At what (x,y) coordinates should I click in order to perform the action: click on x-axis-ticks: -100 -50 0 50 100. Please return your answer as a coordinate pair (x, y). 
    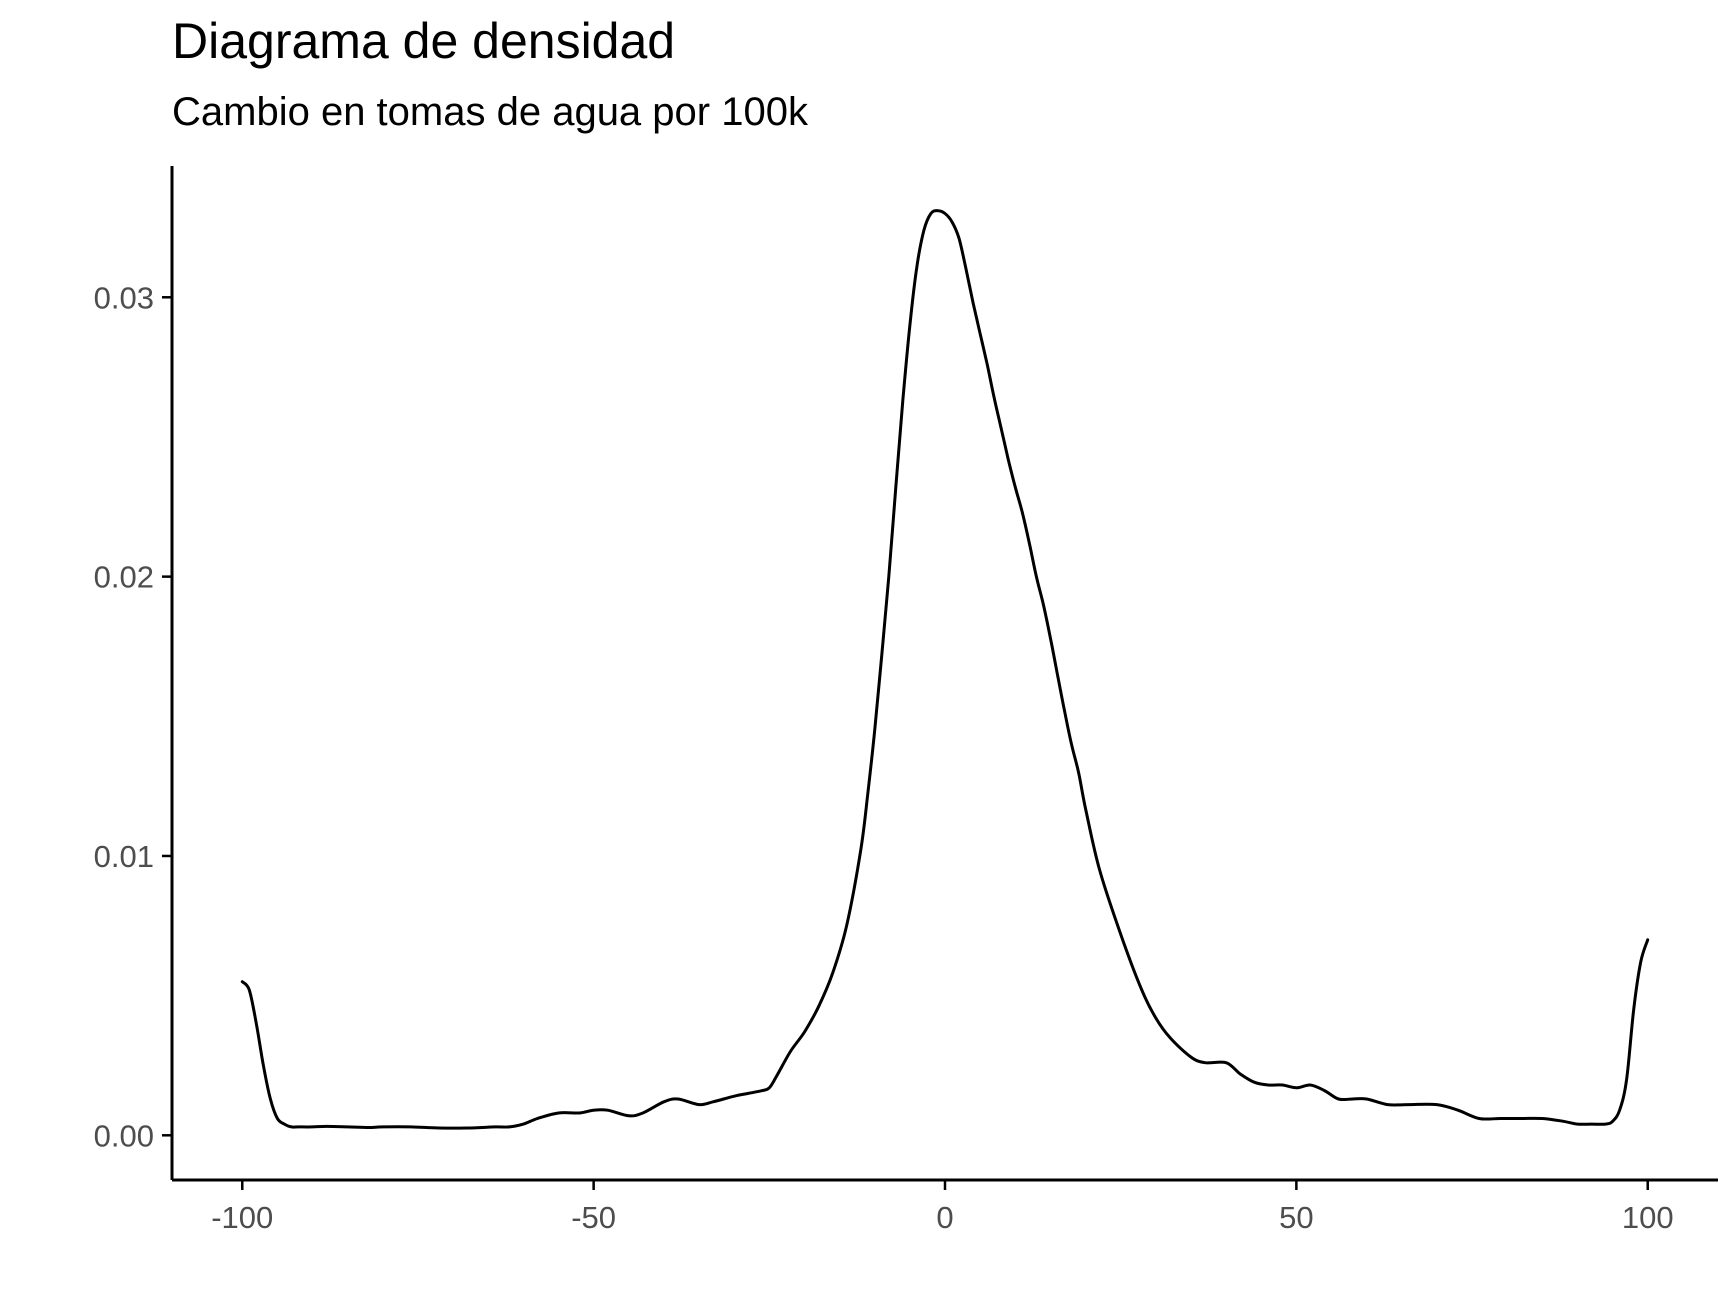
    Looking at the image, I should click on (942, 1207).